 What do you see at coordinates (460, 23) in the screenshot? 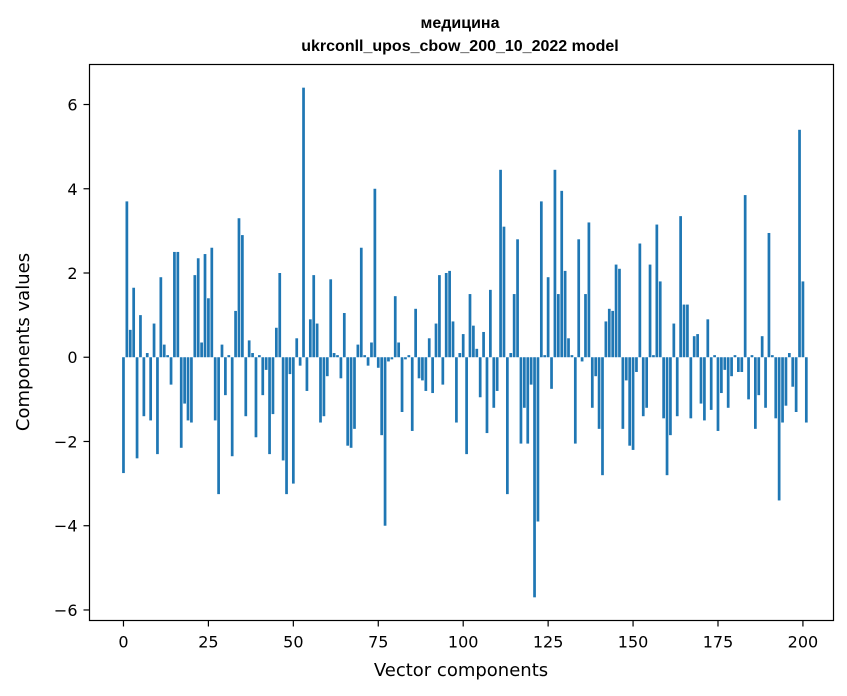
I see `chart-title: медицина` at bounding box center [460, 23].